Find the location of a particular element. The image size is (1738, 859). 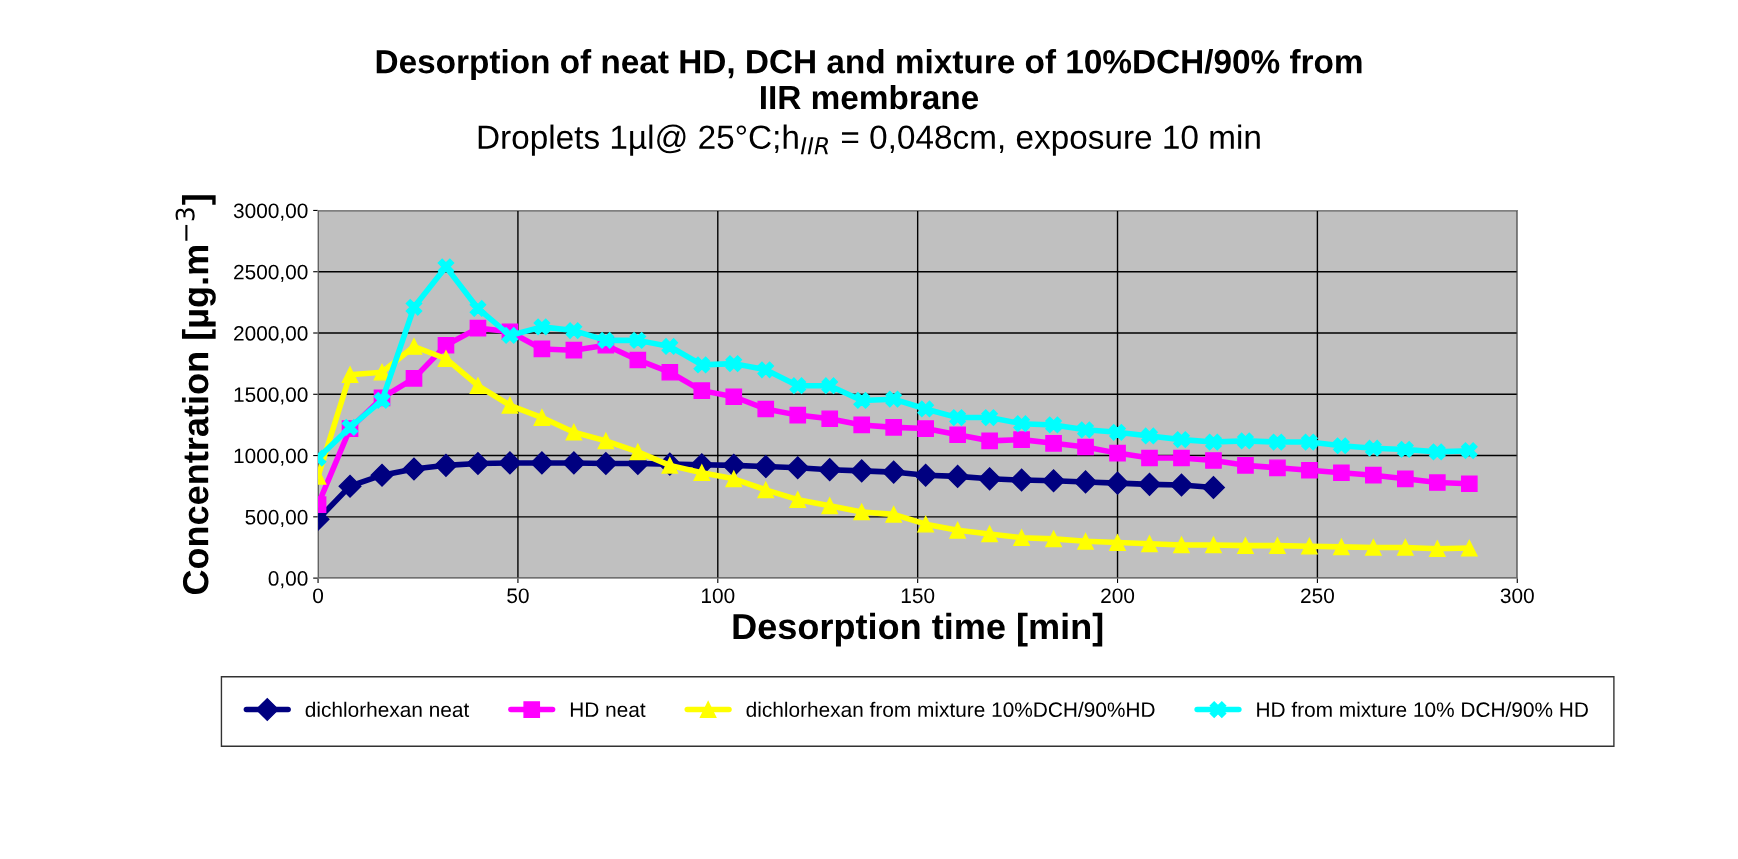

y-tick-label: 500,00 is located at coordinates (276, 518).